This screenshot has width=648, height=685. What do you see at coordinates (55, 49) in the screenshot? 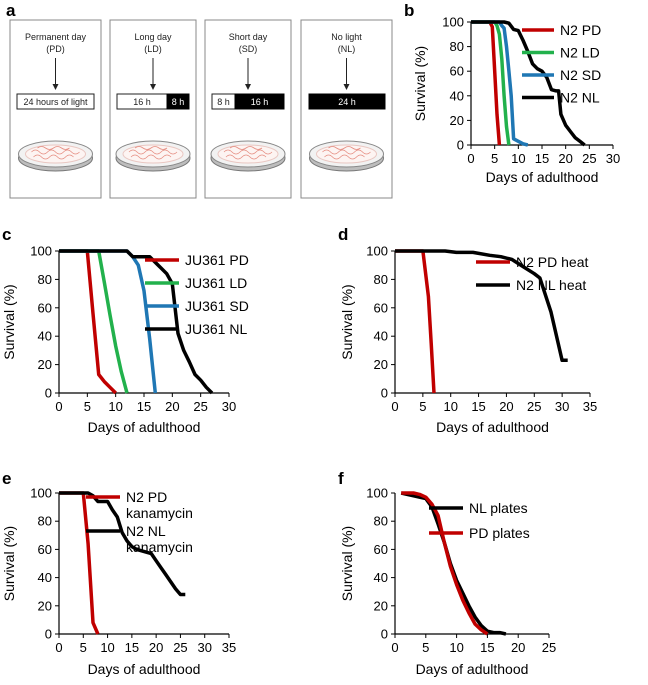
I see `condition-pd-abbr: (PD)` at bounding box center [55, 49].